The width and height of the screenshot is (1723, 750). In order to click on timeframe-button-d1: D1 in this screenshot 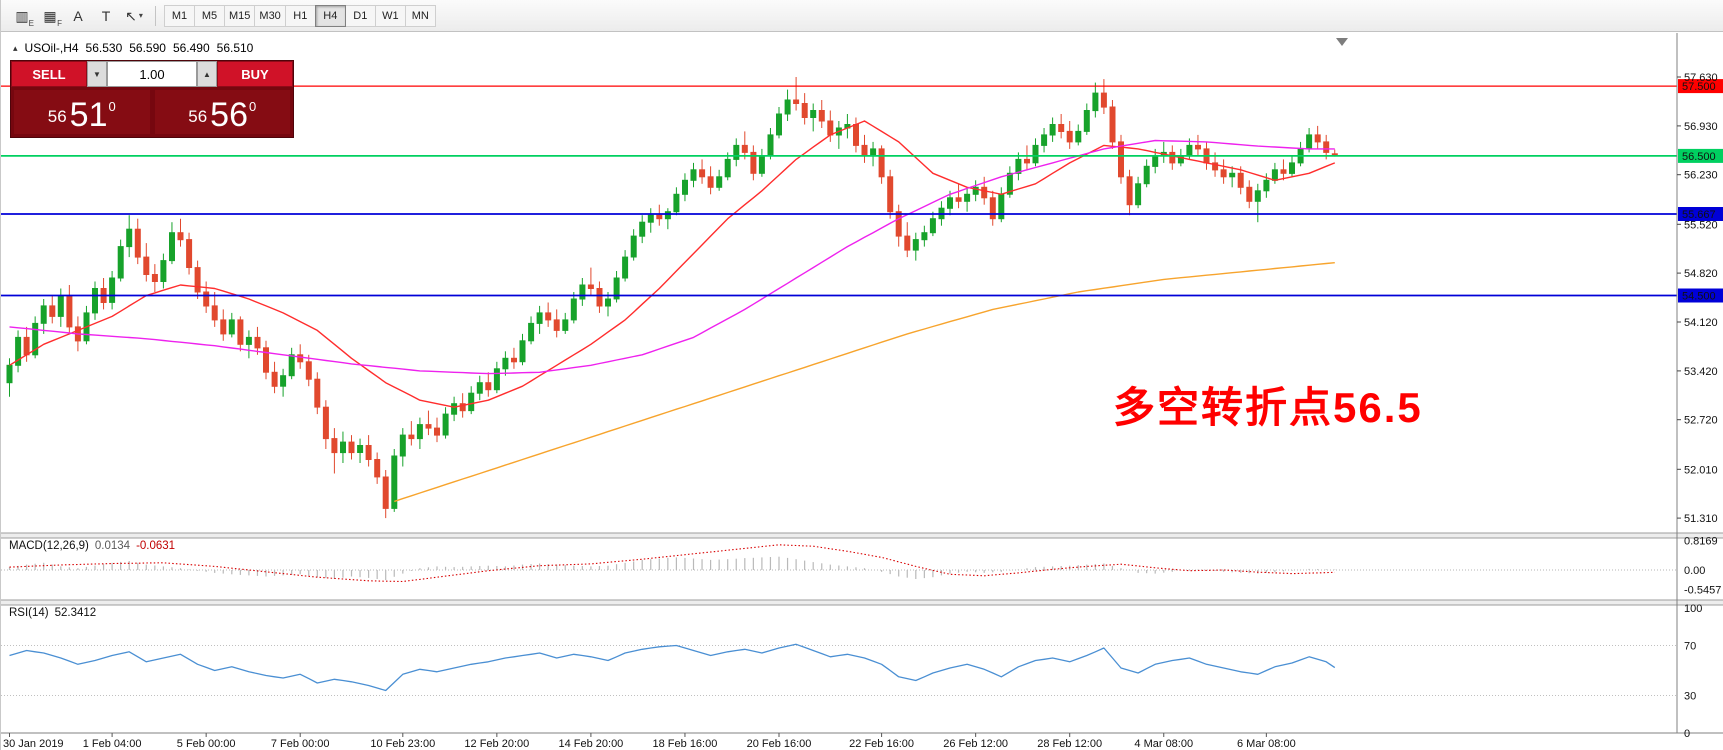, I will do `click(360, 15)`.